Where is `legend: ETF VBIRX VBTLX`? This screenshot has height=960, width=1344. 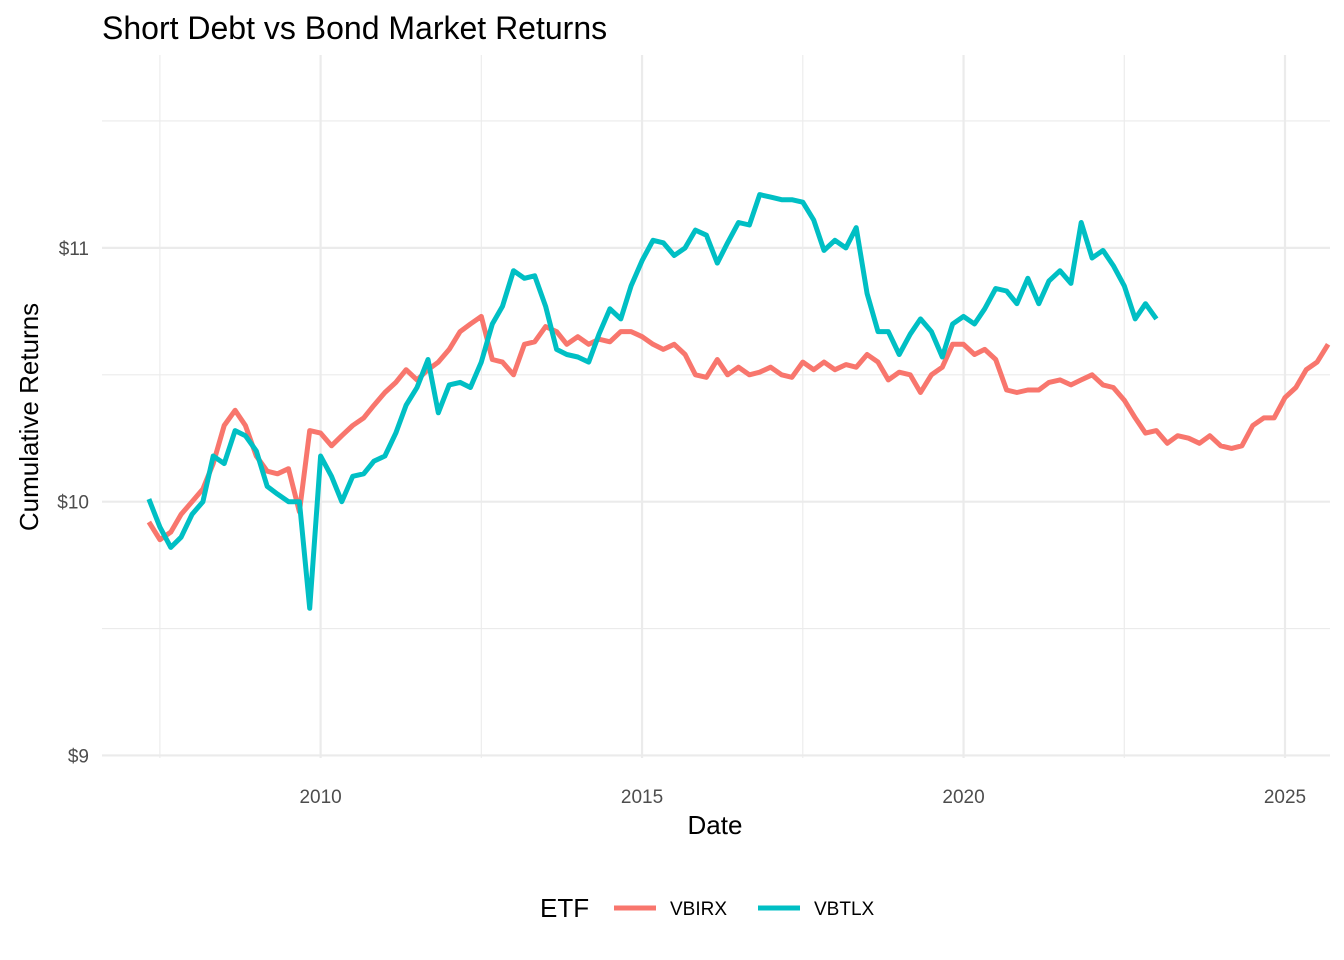 legend: ETF VBIRX VBTLX is located at coordinates (707, 908).